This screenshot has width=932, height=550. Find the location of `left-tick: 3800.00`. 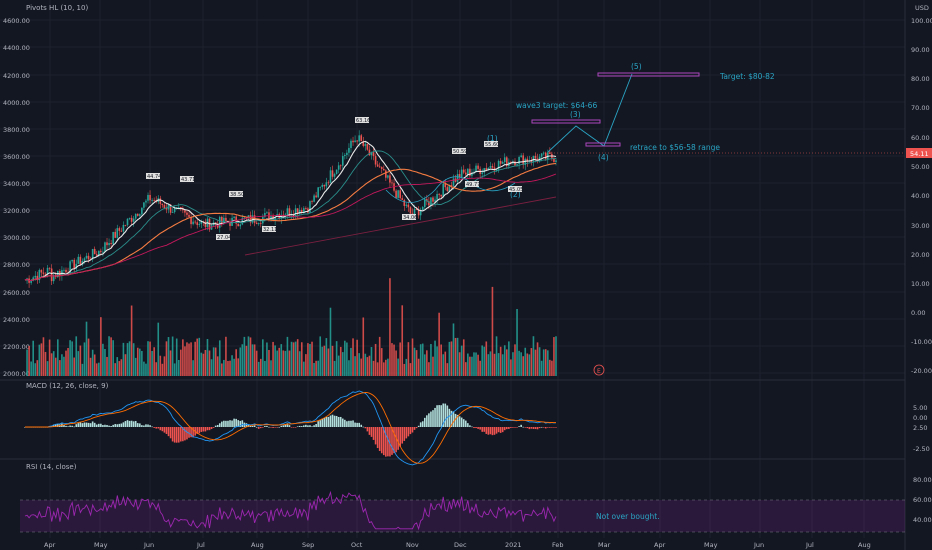

left-tick: 3800.00 is located at coordinates (16, 130).